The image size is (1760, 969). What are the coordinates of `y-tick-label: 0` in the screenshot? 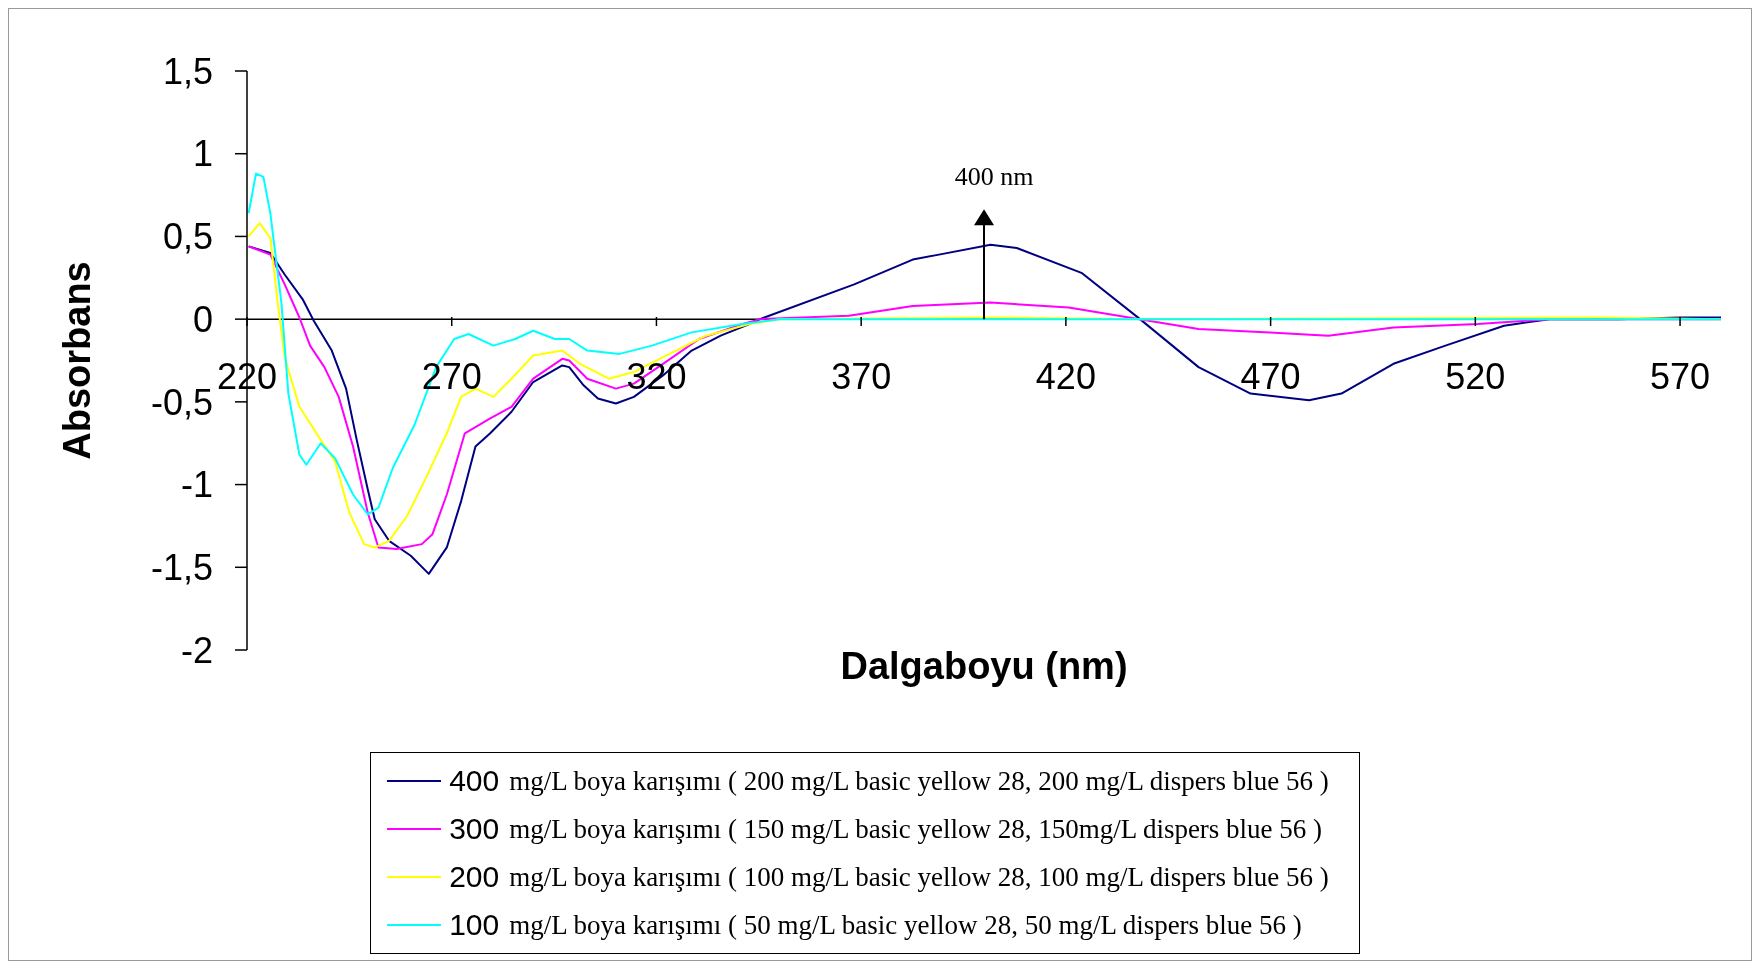 It's located at (202, 319).